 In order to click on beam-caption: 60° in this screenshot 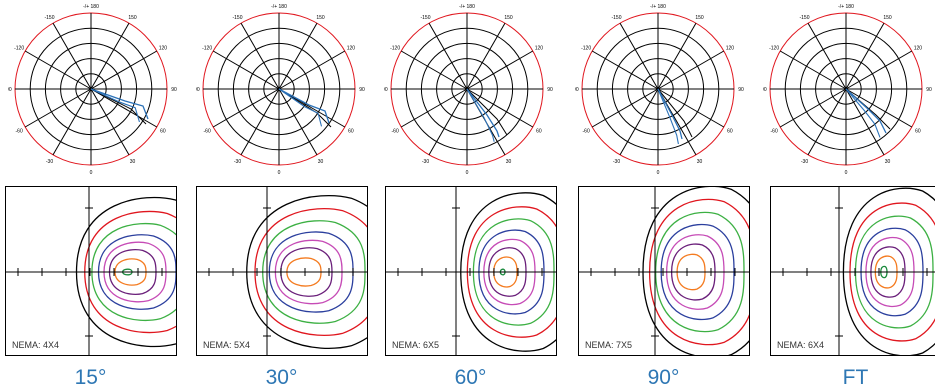, I will do `click(470, 377)`.